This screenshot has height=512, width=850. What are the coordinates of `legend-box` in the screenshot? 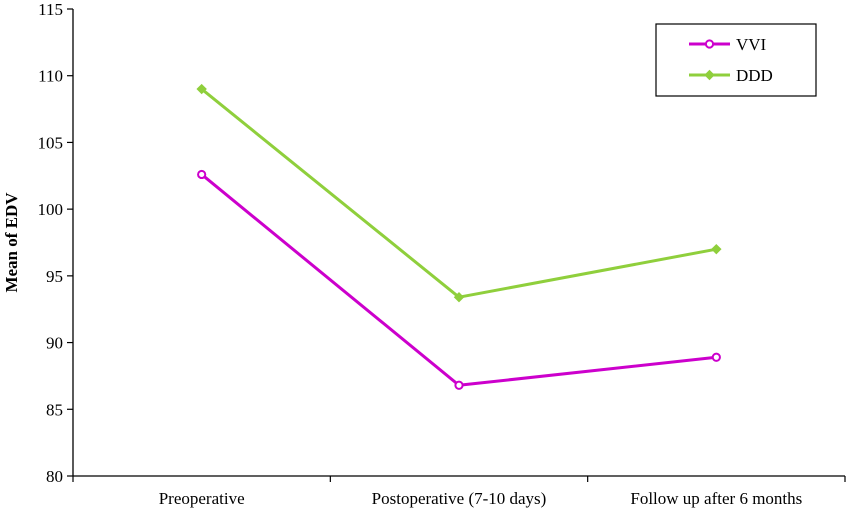 It's located at (736, 60).